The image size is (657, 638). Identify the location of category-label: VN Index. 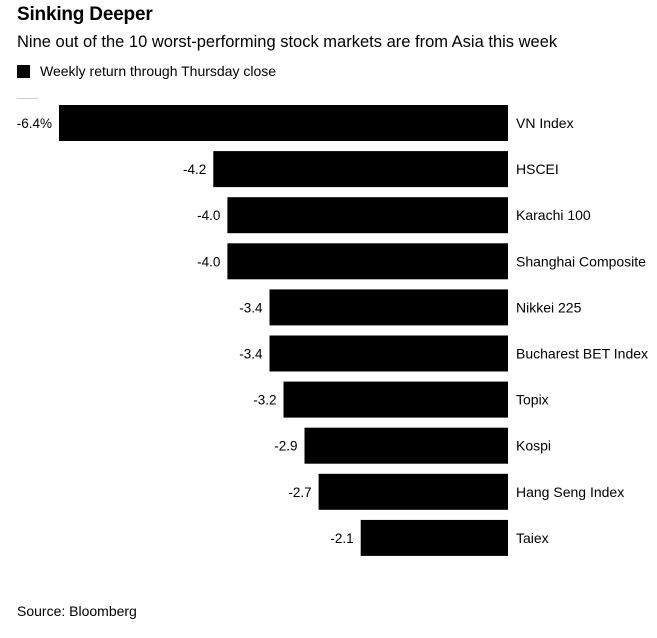
(545, 123).